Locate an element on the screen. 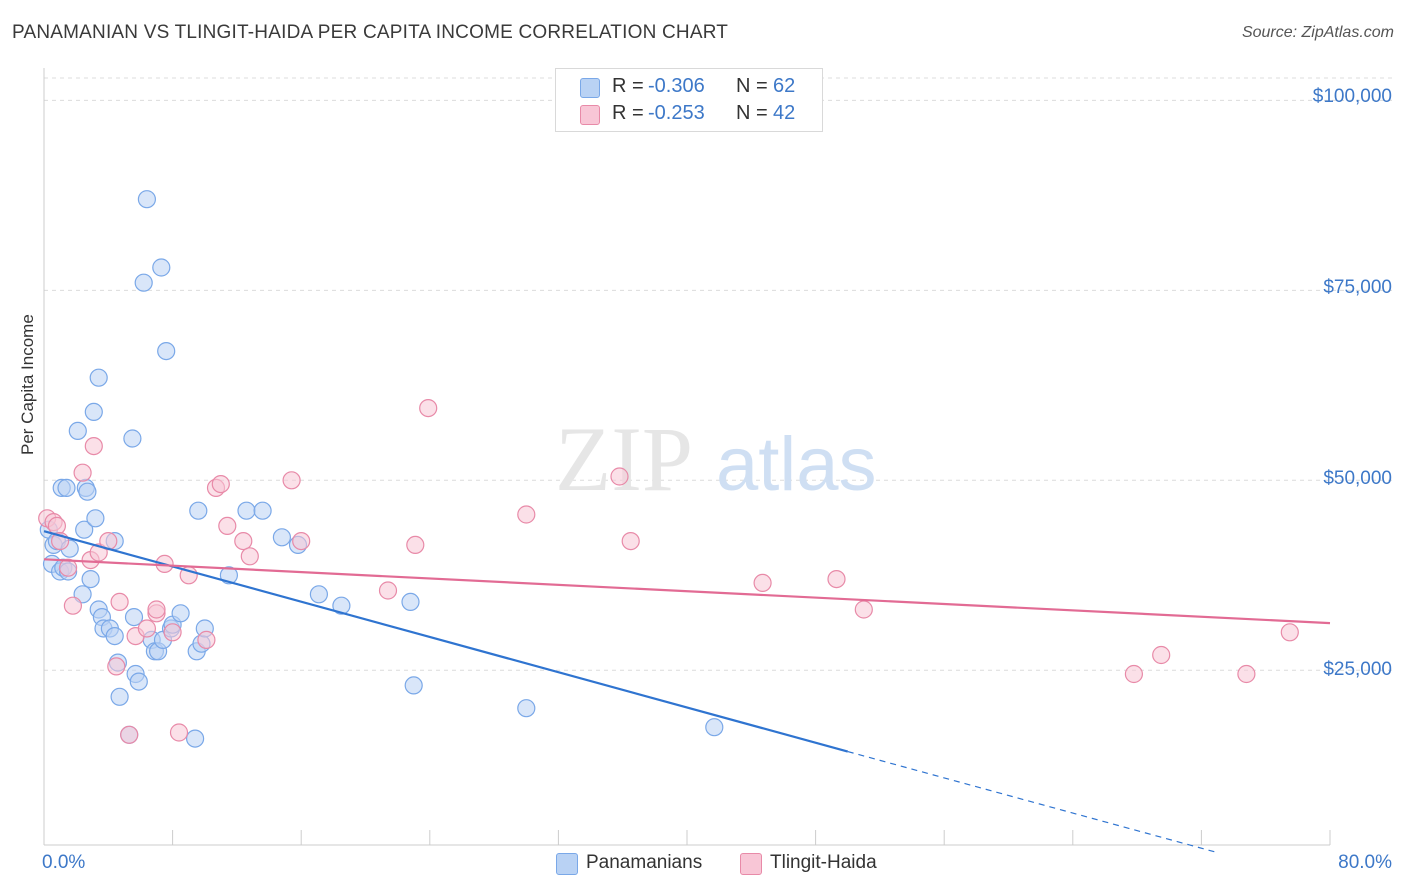  legend-row-tlingit-haida: R = -0.253 N = 42 is located at coordinates (689, 115).